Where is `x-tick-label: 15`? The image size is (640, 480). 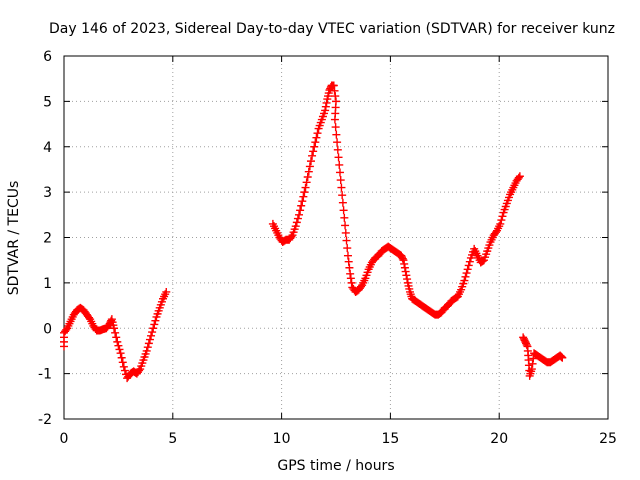
x-tick-label: 15 is located at coordinates (390, 439).